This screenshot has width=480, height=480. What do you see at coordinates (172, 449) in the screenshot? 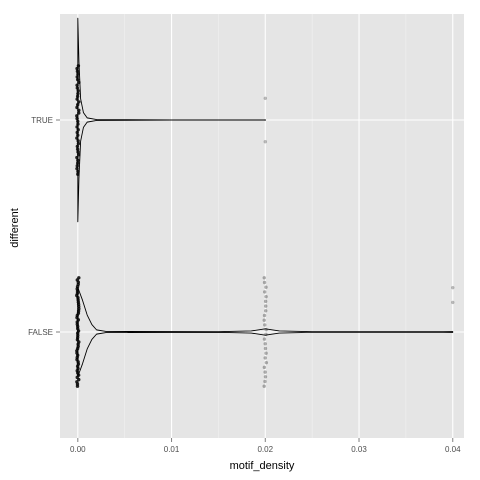
I see `x-tick-label: 0.01` at bounding box center [172, 449].